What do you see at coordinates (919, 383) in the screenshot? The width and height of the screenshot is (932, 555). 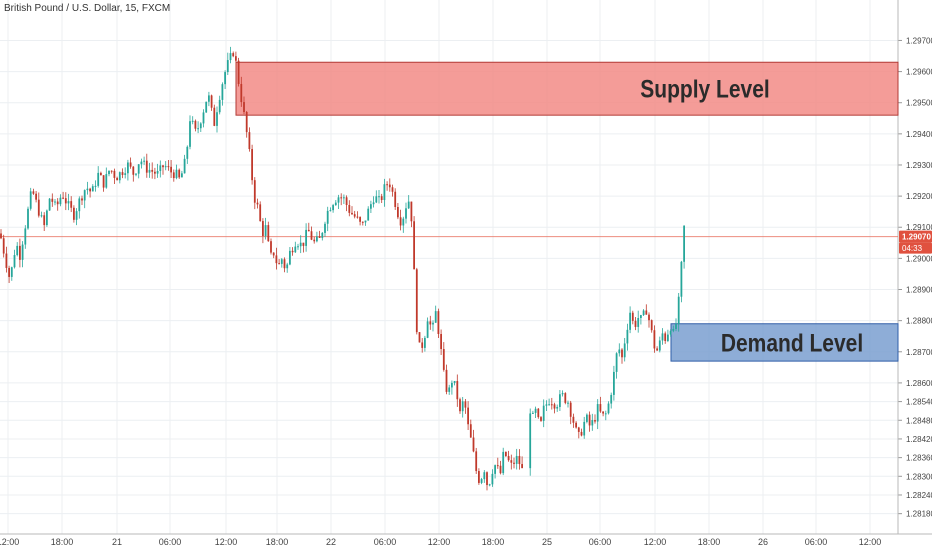 I see `y-tick-label: 1.28600` at bounding box center [919, 383].